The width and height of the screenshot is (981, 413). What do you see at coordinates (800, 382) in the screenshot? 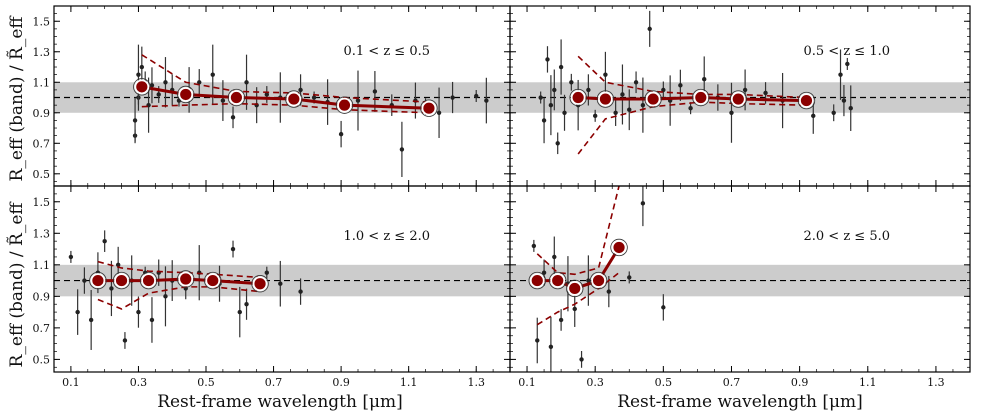
I see `x-tick-label: 0.9` at bounding box center [800, 382].